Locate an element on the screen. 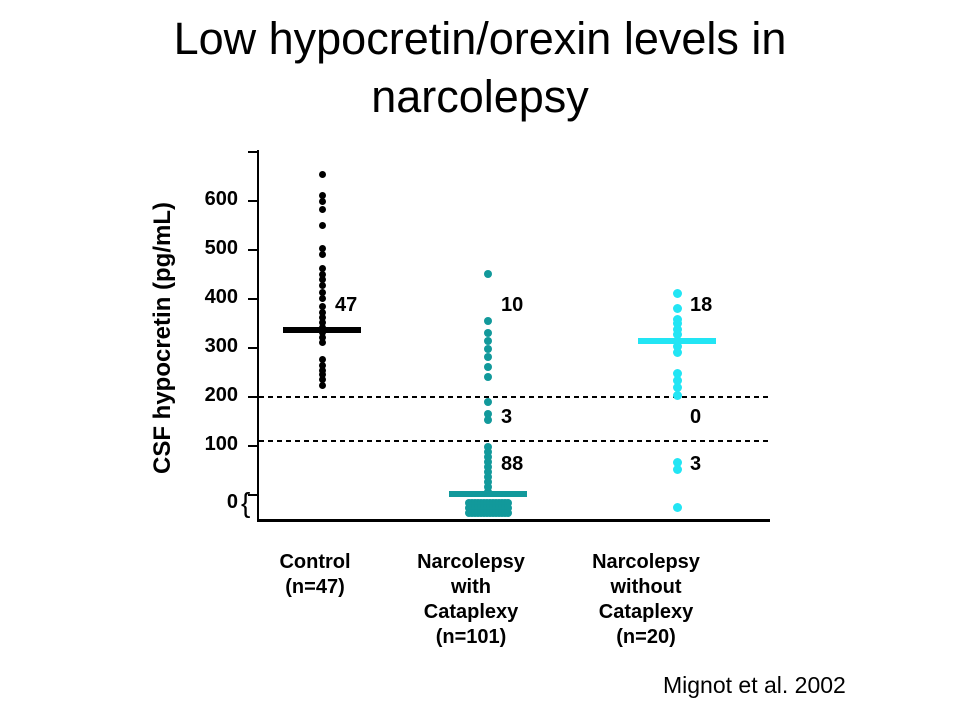 The width and height of the screenshot is (960, 720). title-line-2: narcolepsy is located at coordinates (480, 96).